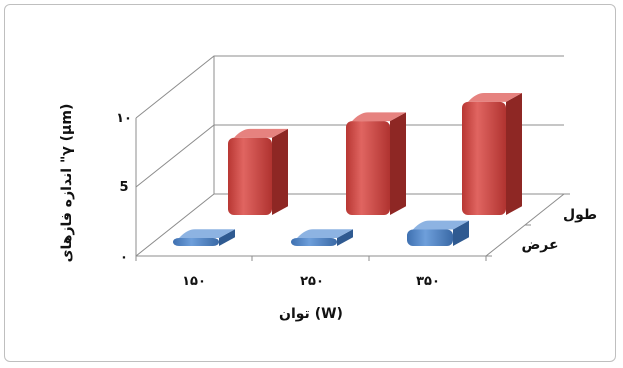 The height and width of the screenshot is (368, 623). Describe the element at coordinates (441, 225) in the screenshot. I see `bar-width-2-top` at that location.